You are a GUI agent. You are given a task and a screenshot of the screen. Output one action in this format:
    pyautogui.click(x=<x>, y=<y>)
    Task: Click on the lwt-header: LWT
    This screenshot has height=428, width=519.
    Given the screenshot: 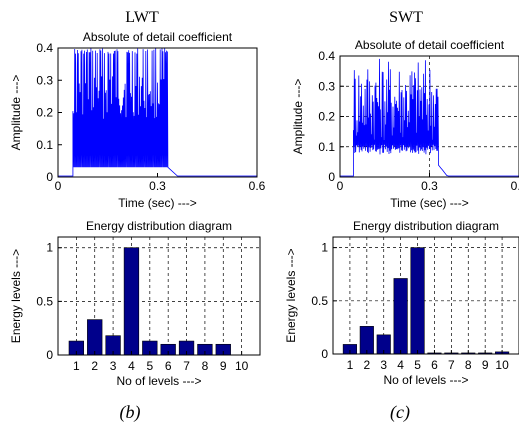 What is the action you would take?
    pyautogui.click(x=142, y=17)
    